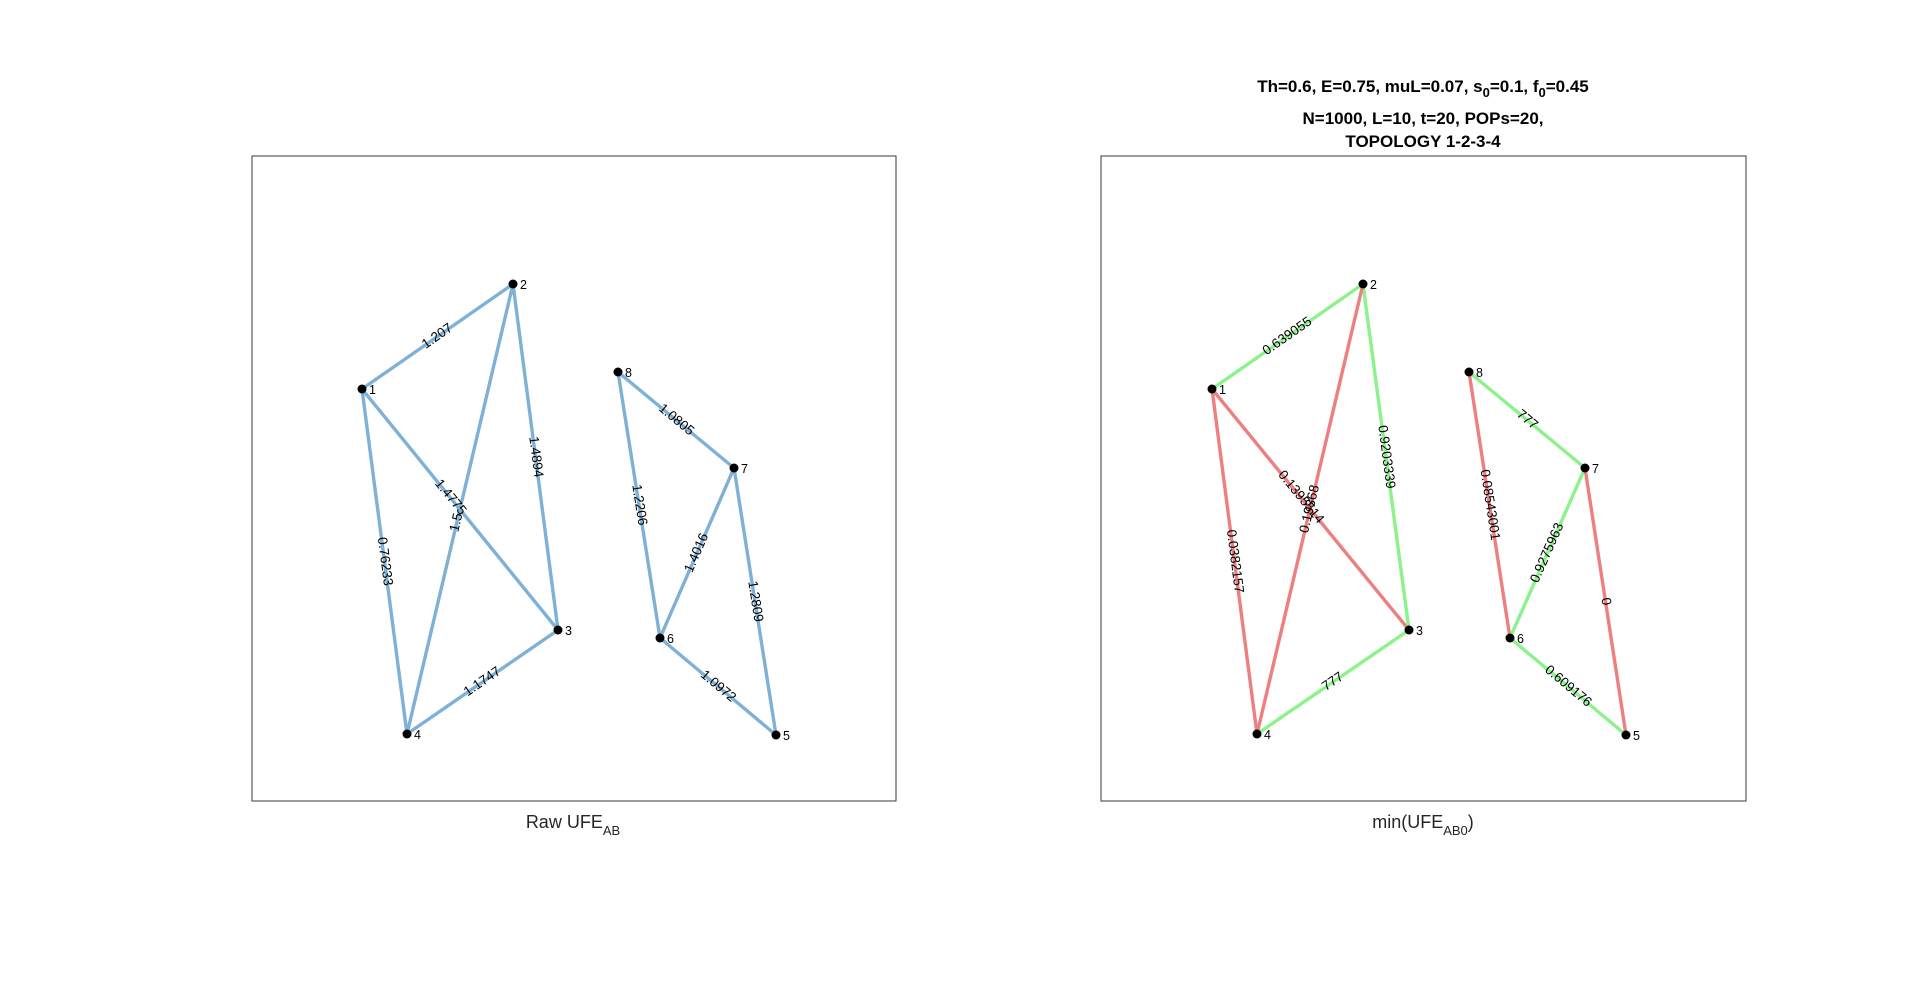 This screenshot has width=1920, height=986. What do you see at coordinates (1419, 509) in the screenshot?
I see `panel-min-edges` at bounding box center [1419, 509].